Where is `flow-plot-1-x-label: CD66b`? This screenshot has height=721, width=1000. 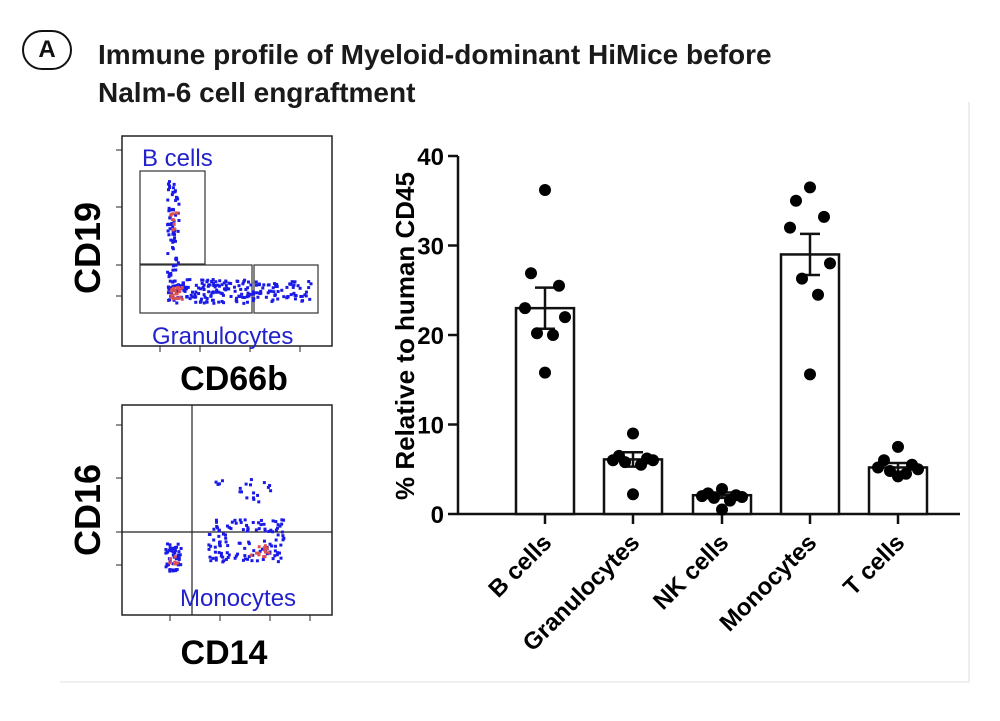 flow-plot-1-x-label: CD66b is located at coordinates (234, 379).